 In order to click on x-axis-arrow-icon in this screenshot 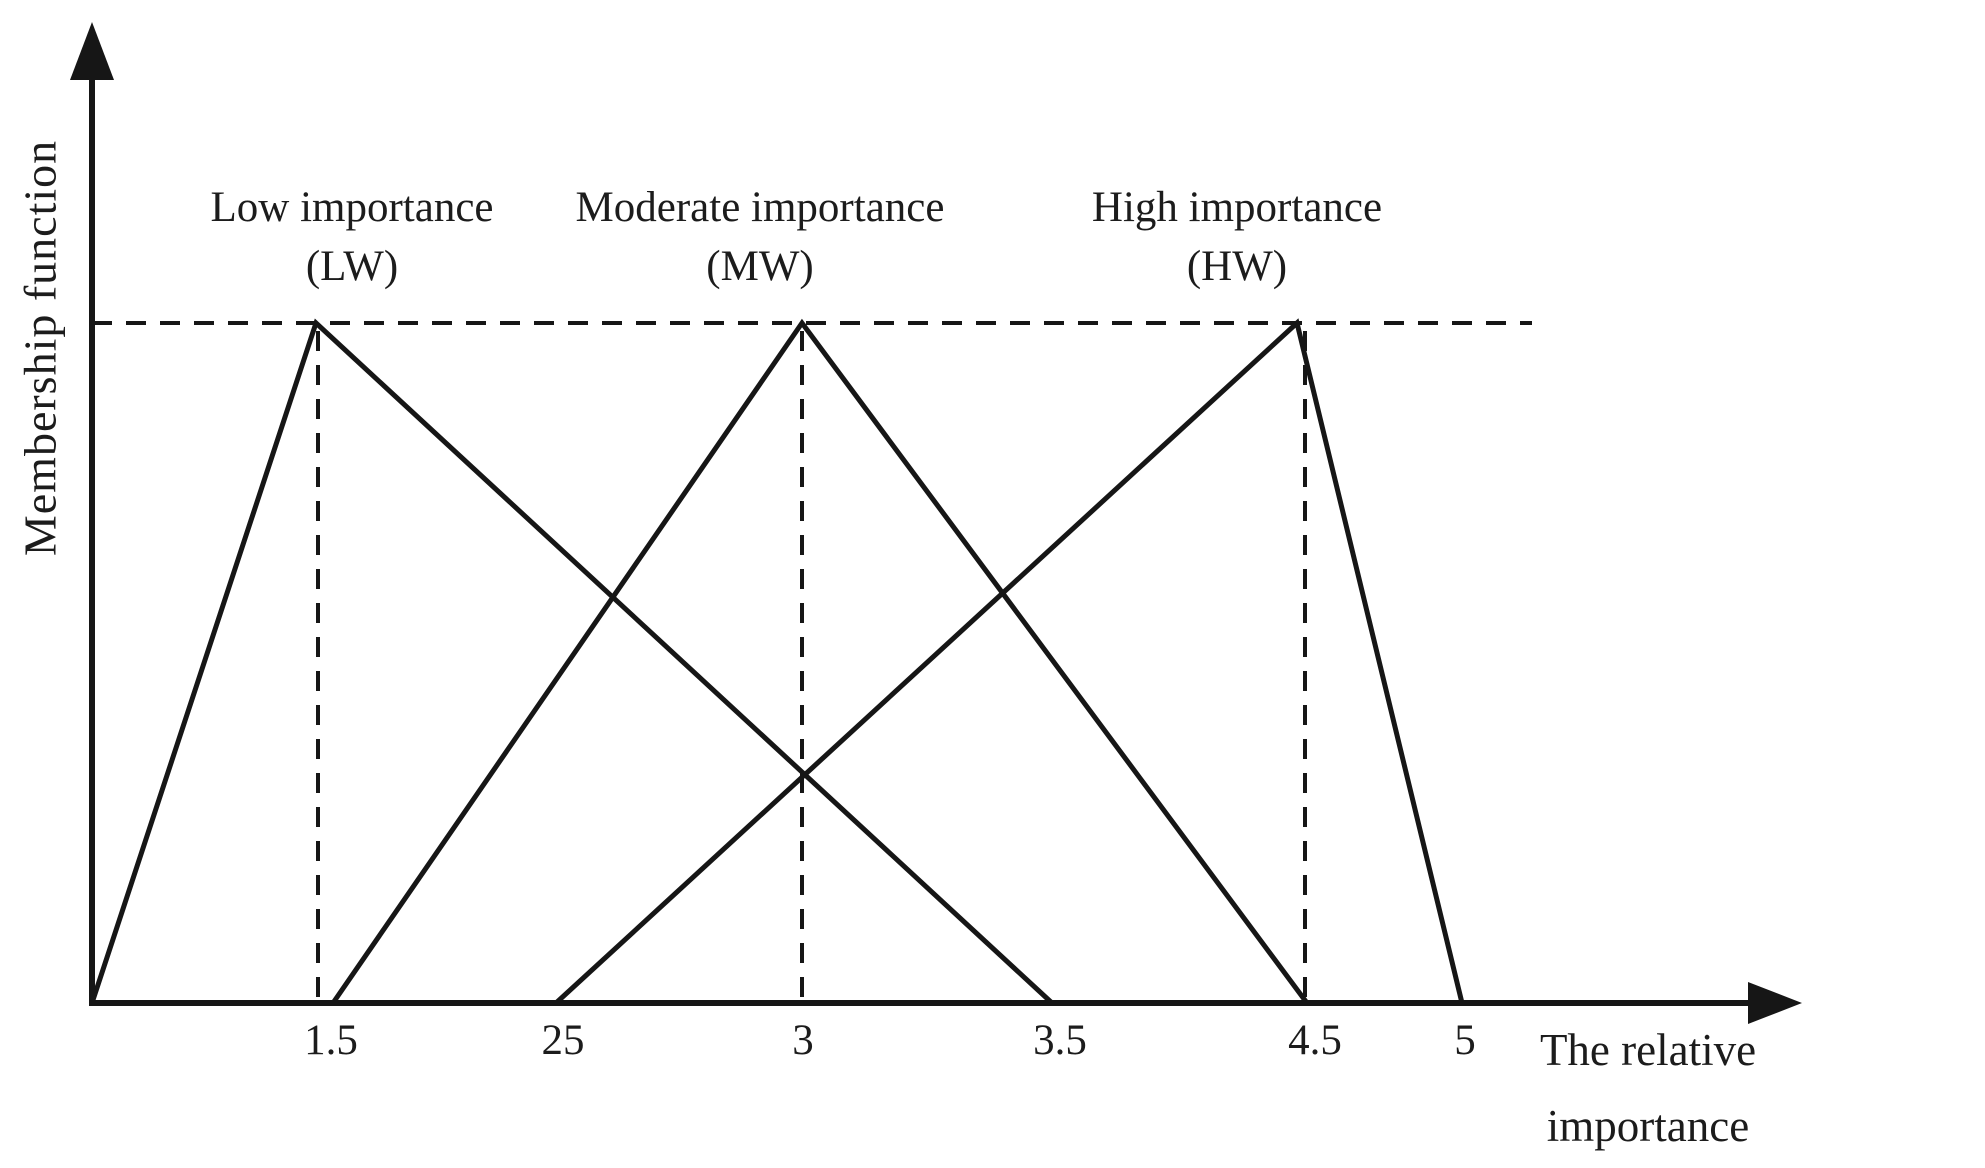, I will do `click(1775, 1003)`.